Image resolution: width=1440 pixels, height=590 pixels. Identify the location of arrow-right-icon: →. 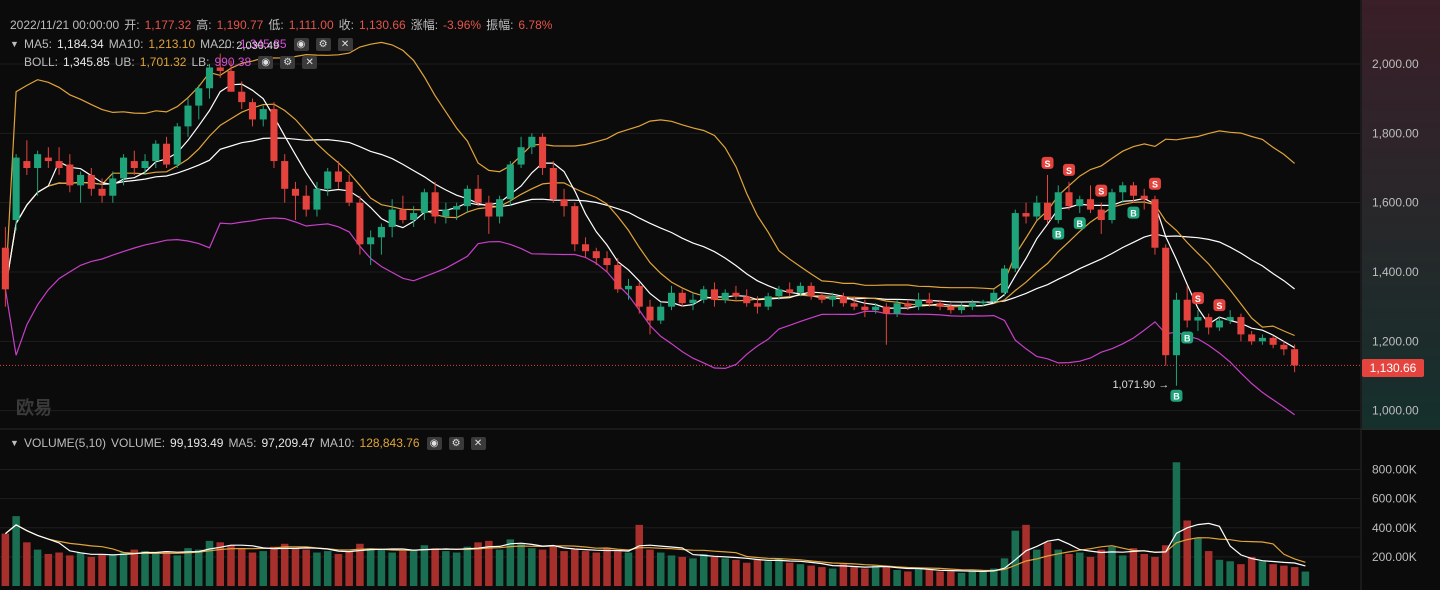
(1164, 384).